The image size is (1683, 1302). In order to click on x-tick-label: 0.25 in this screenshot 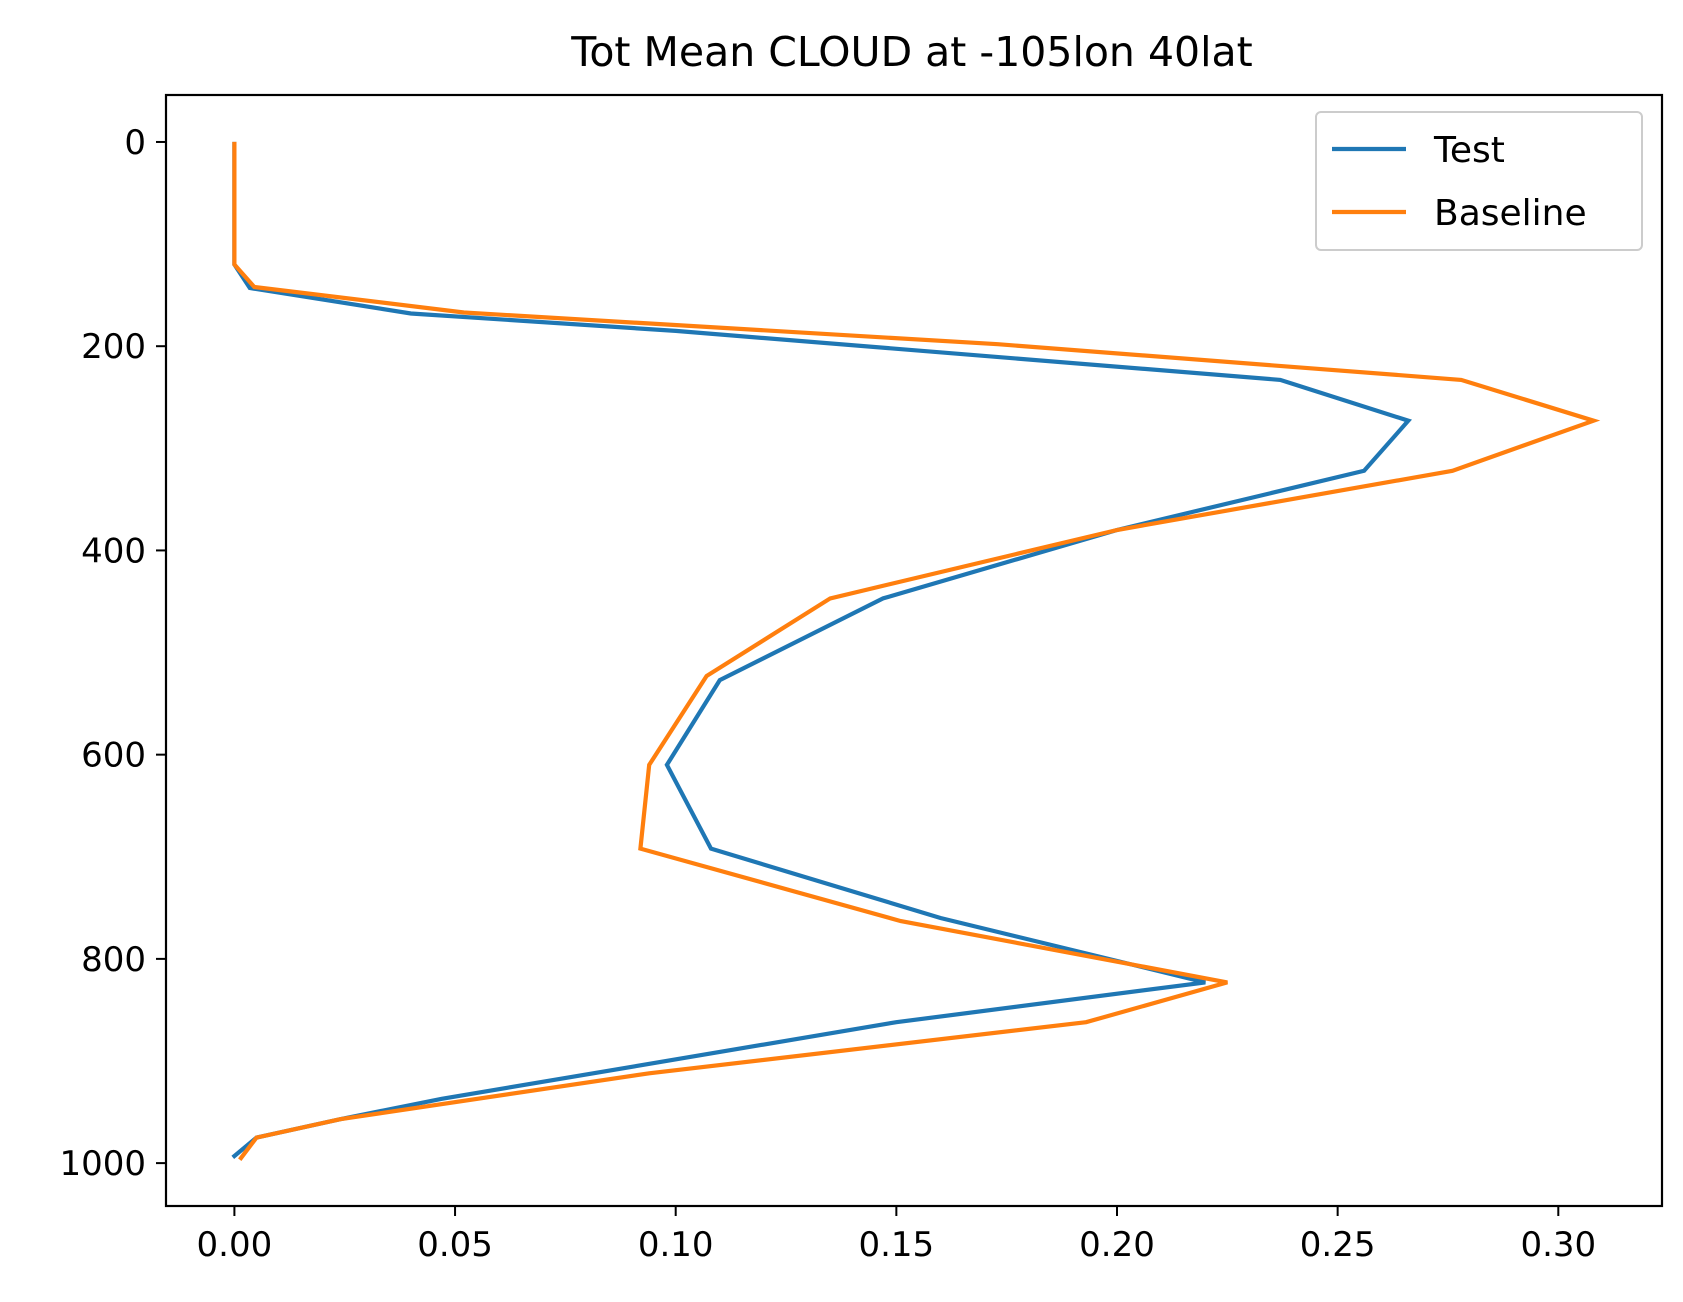, I will do `click(1338, 1245)`.